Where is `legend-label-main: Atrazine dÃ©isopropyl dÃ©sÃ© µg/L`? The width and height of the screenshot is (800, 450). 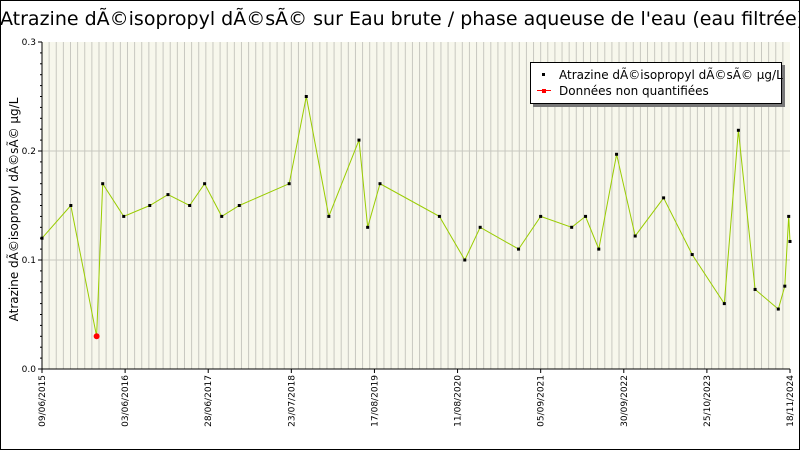
legend-label-main: Atrazine dÃ©isopropyl dÃ©sÃ© µg/L is located at coordinates (671, 75).